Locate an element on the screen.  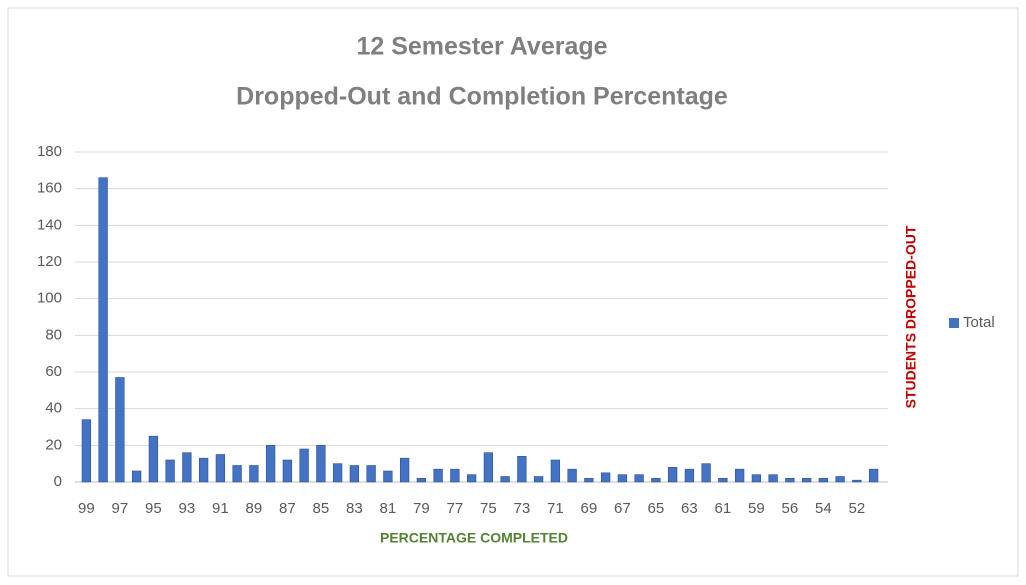
y-tick-label: 120 is located at coordinates (49, 261).